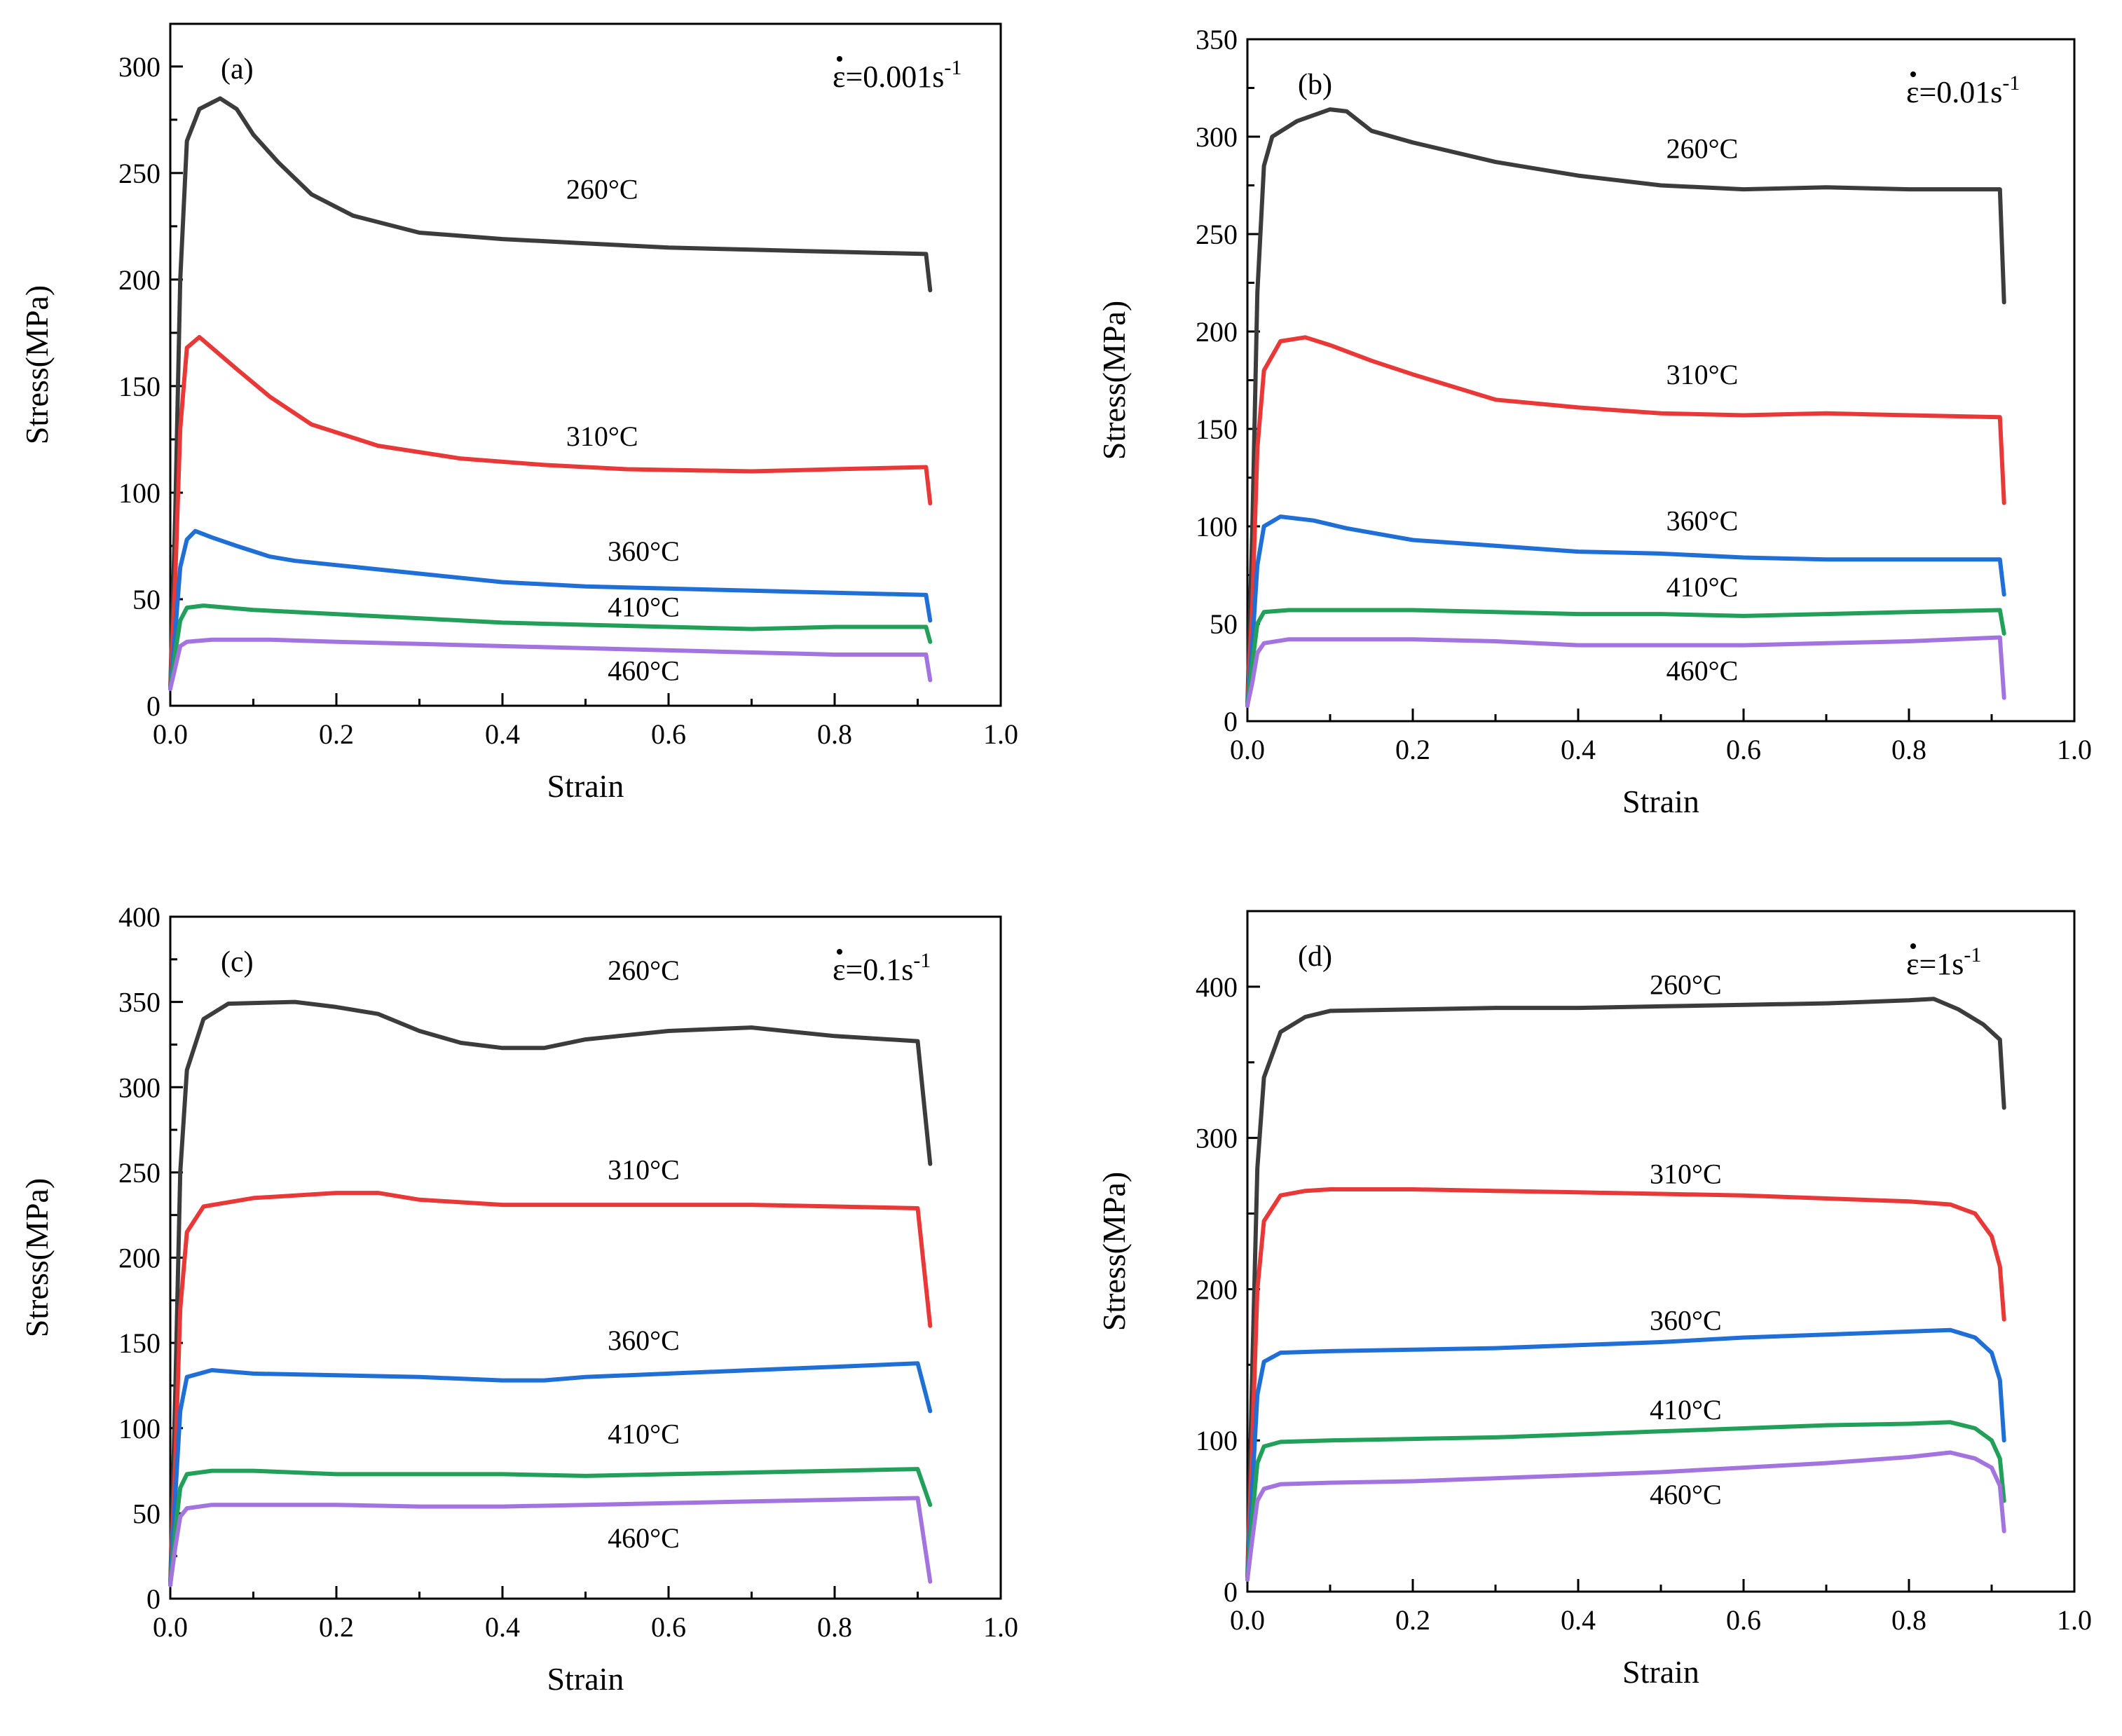  What do you see at coordinates (238, 69) in the screenshot?
I see `panel-label: (a)` at bounding box center [238, 69].